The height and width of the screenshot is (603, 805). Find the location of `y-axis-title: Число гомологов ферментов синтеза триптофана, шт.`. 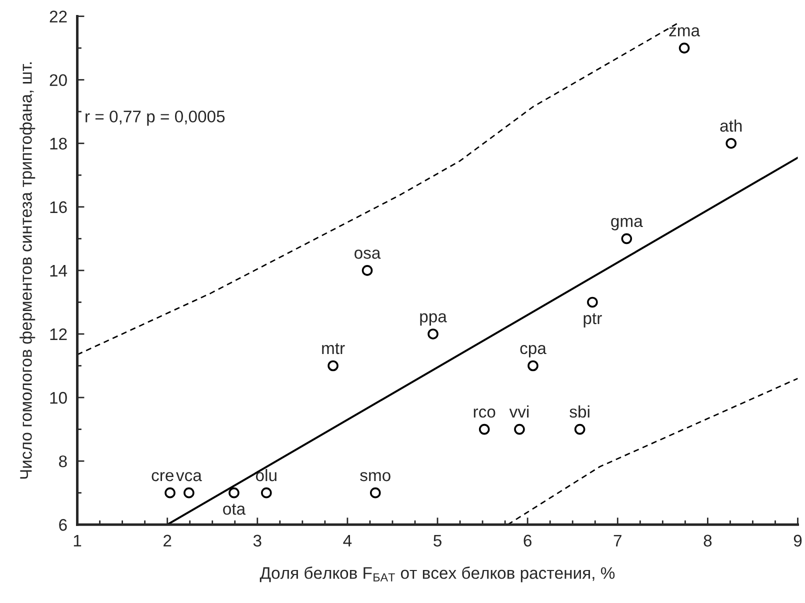

y-axis-title: Число гомологов ферментов синтеза триптофана, шт. is located at coordinates (28, 270).